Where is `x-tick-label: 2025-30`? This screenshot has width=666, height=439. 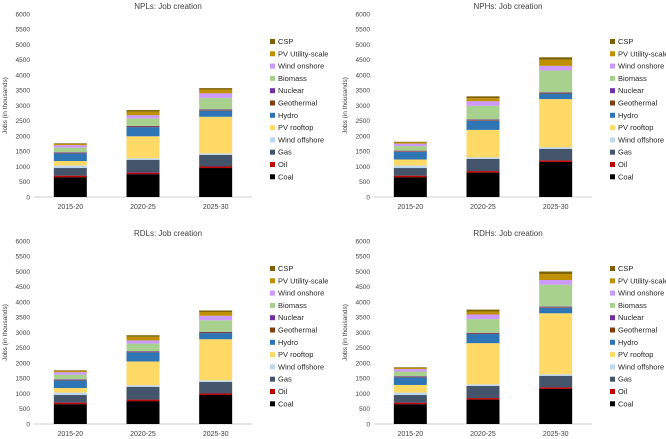
x-tick-label: 2025-30 is located at coordinates (216, 207).